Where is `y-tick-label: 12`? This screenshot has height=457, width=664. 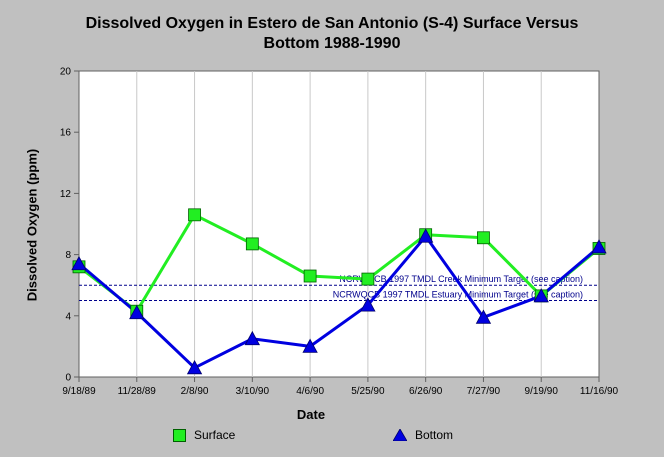
y-tick-label: 12 is located at coordinates (66, 194).